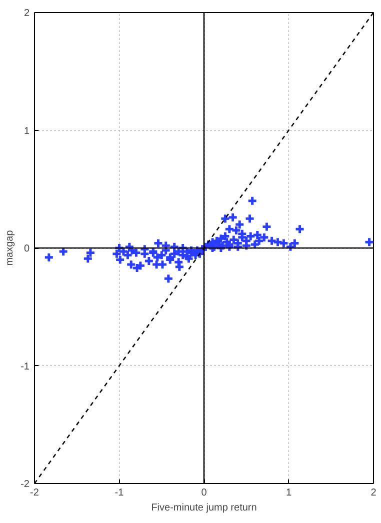  What do you see at coordinates (25, 484) in the screenshot?
I see `y-tick-label: -2` at bounding box center [25, 484].